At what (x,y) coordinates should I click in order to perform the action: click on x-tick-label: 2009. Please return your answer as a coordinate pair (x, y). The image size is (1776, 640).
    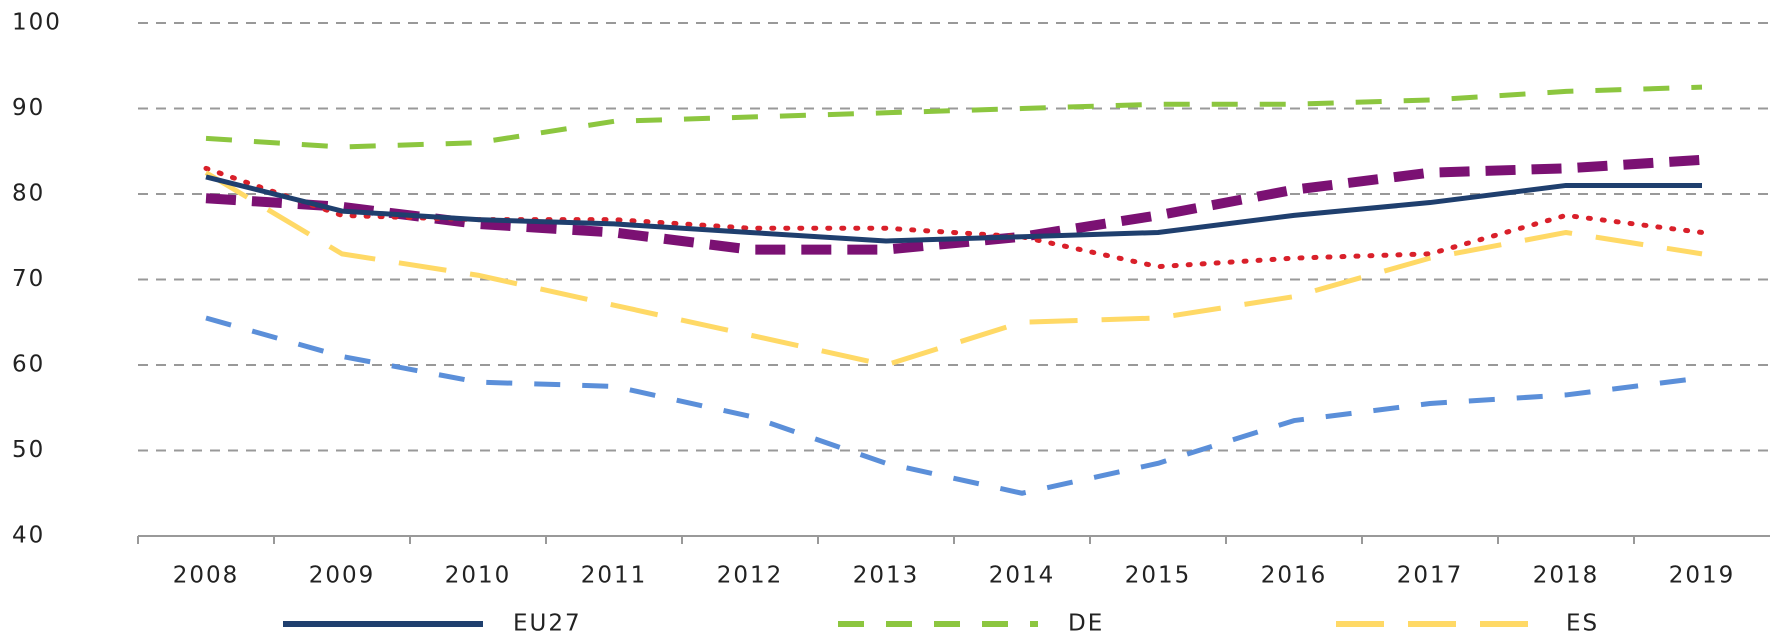
    Looking at the image, I should click on (342, 576).